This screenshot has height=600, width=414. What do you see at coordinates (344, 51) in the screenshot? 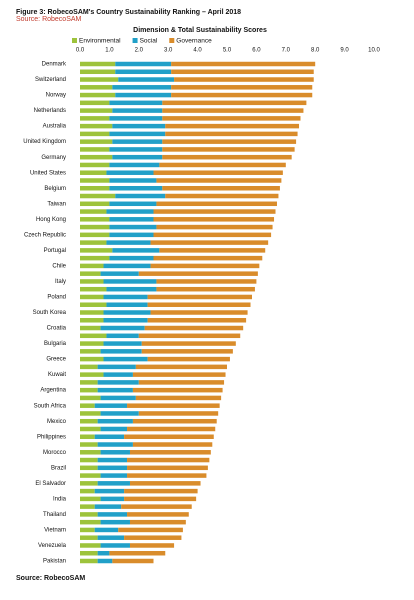
I see `x-tick-label: 9.0` at bounding box center [344, 51].